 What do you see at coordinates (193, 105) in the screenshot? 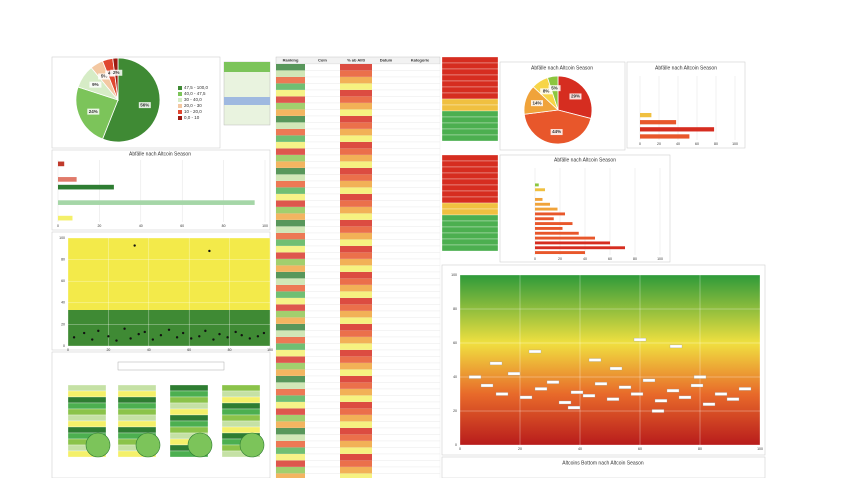
I see `legend-label: 20,0 - 30` at bounding box center [193, 105].